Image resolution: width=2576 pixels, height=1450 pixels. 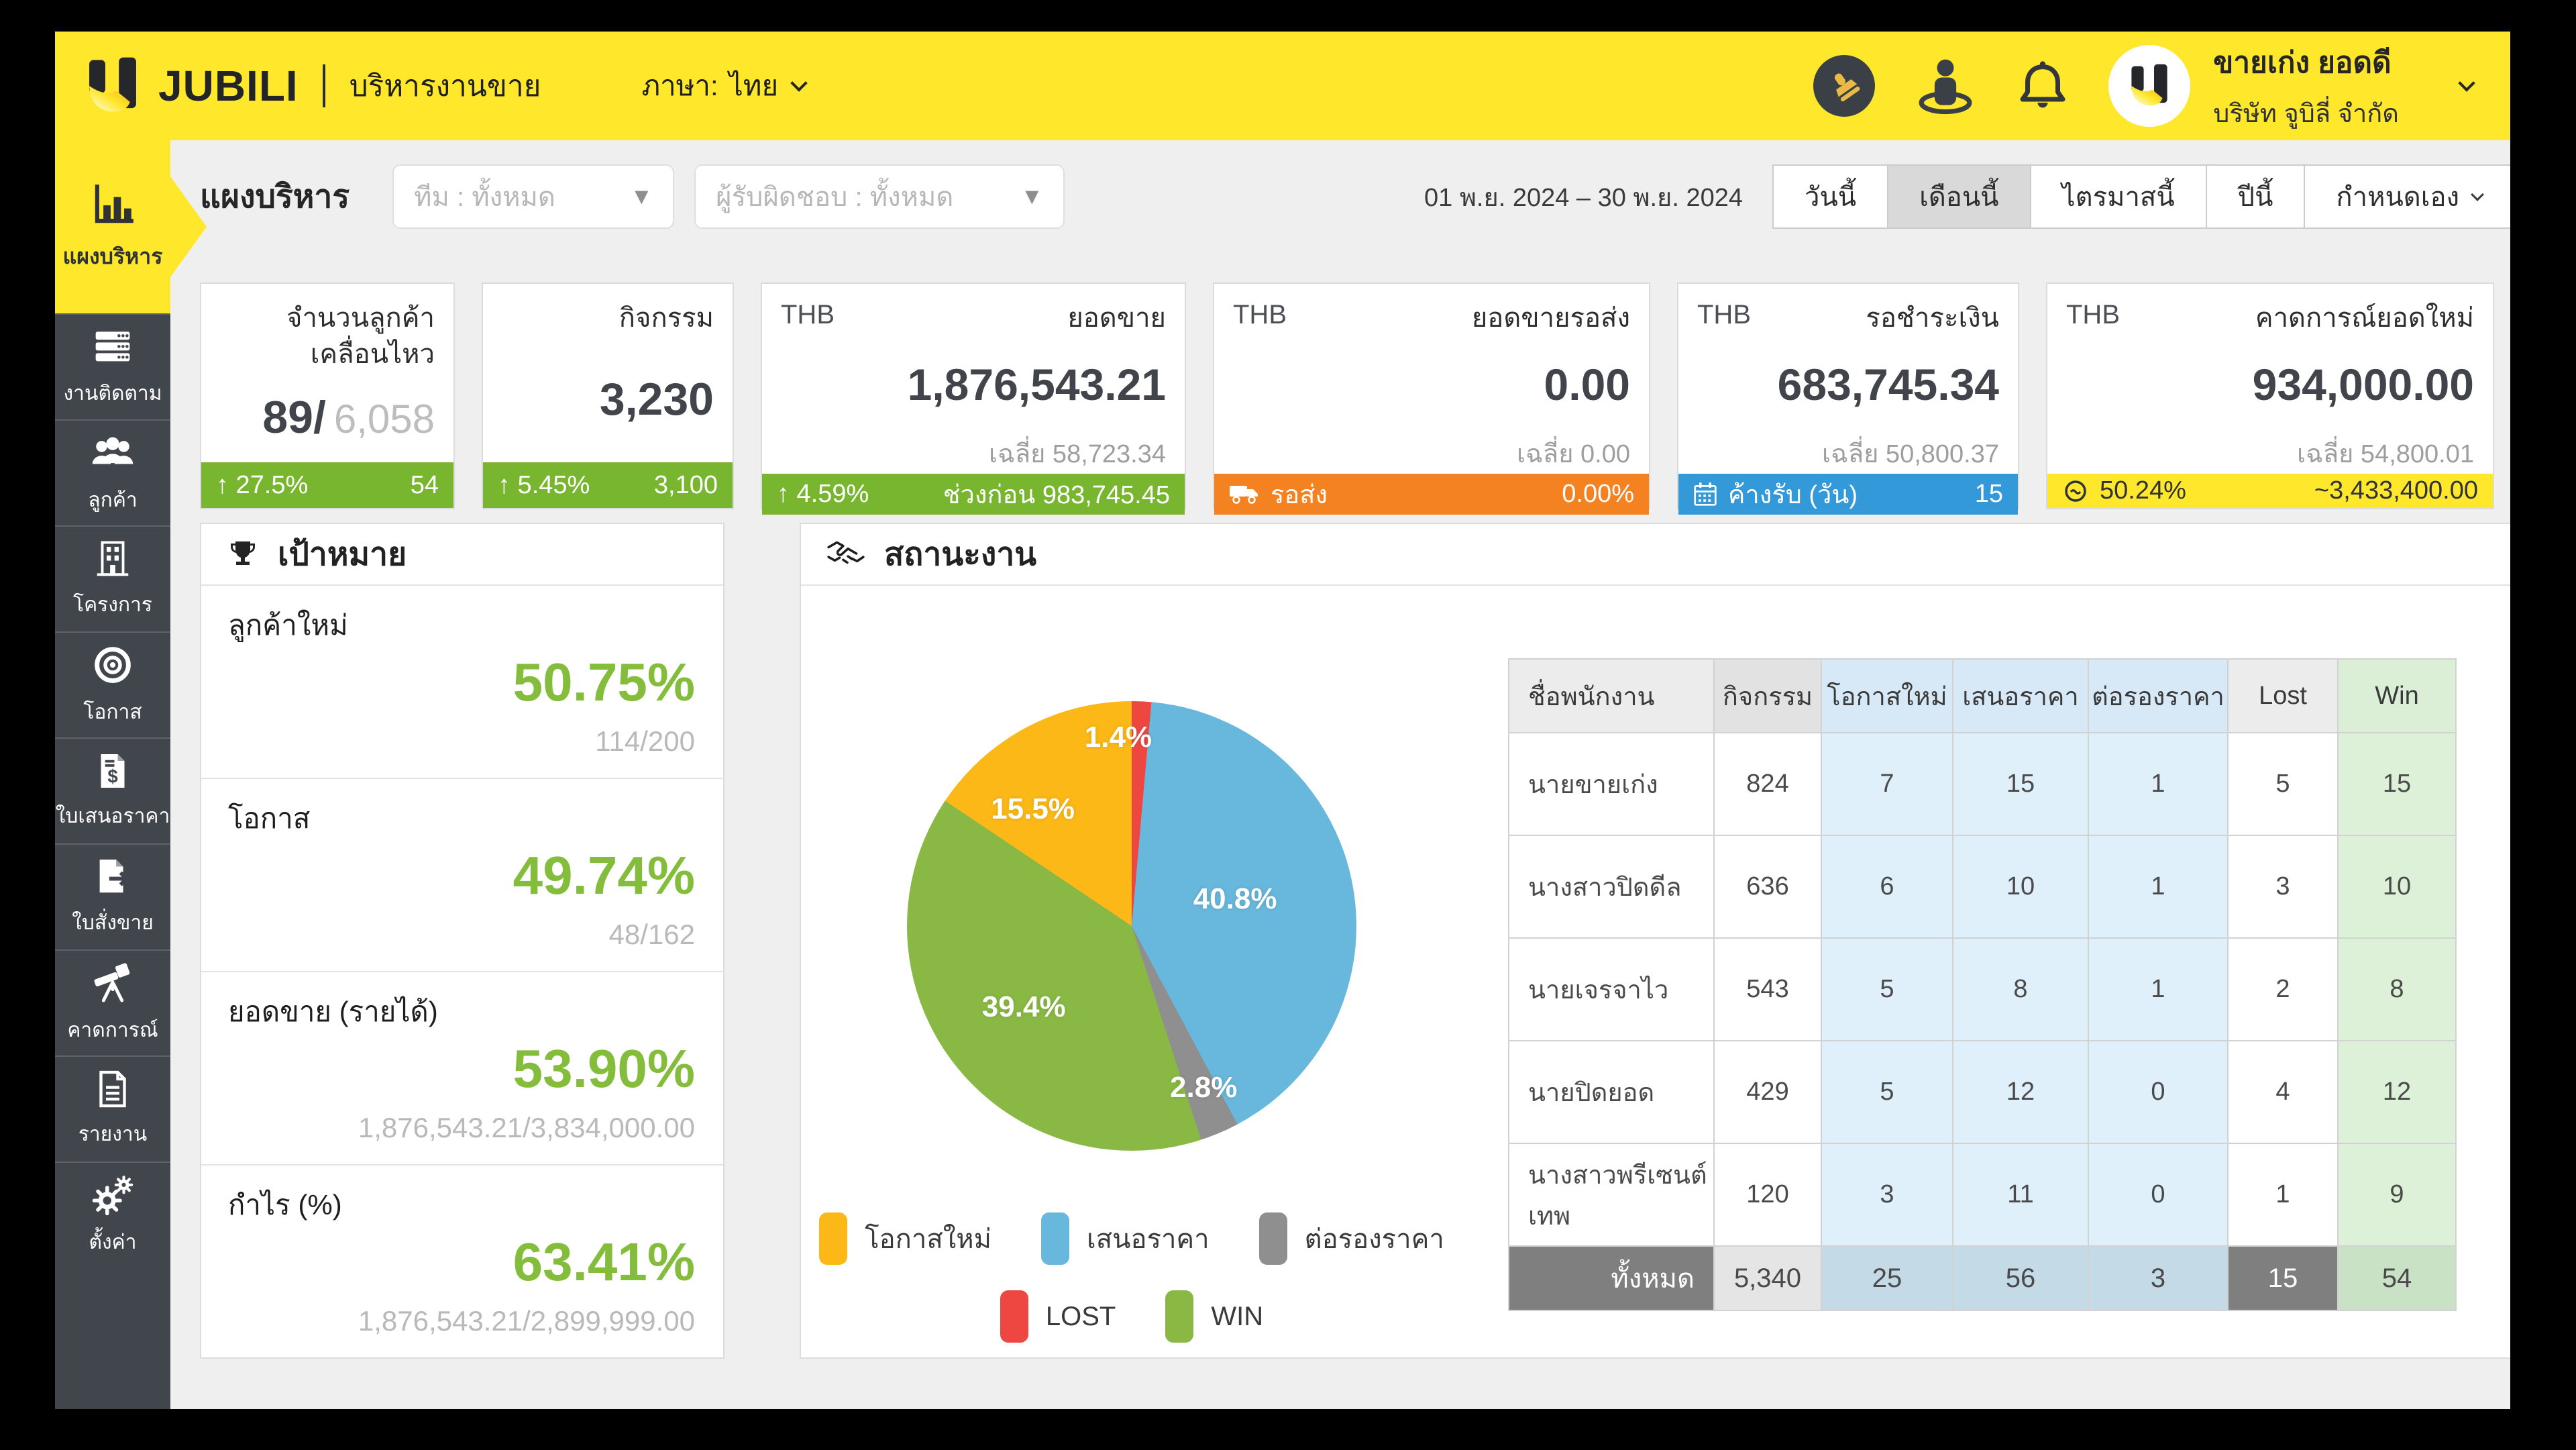 What do you see at coordinates (112, 1088) in the screenshot?
I see `report-document-icon` at bounding box center [112, 1088].